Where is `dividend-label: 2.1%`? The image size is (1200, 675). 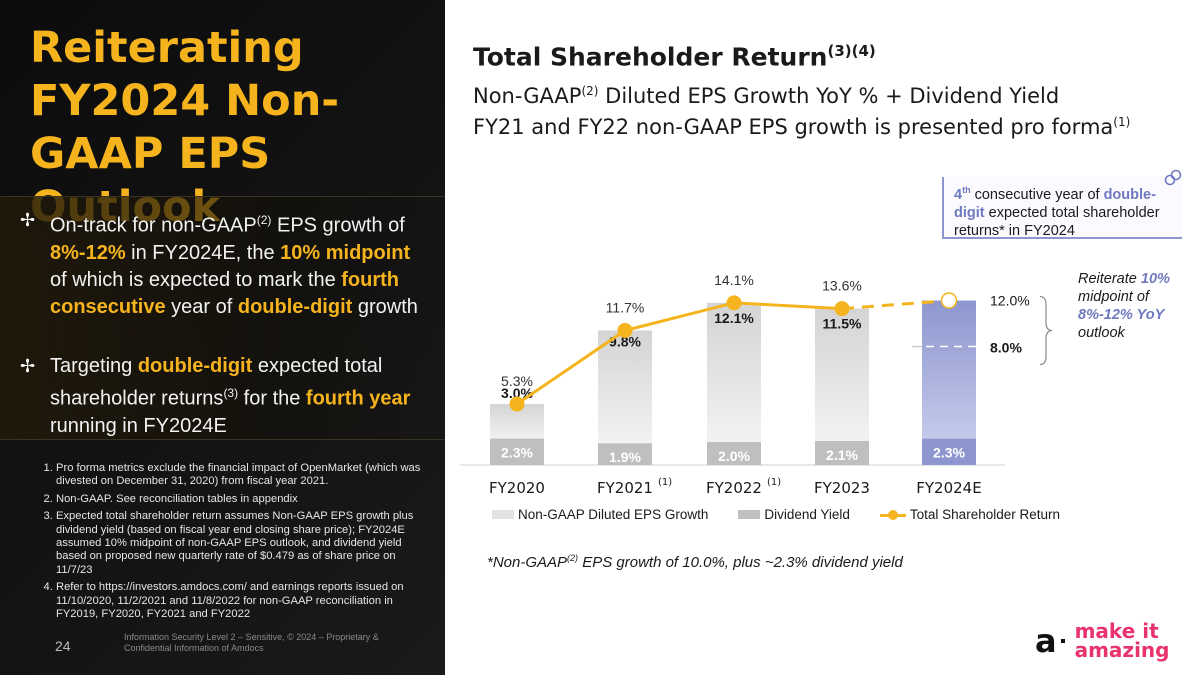
dividend-label: 2.1% is located at coordinates (842, 455).